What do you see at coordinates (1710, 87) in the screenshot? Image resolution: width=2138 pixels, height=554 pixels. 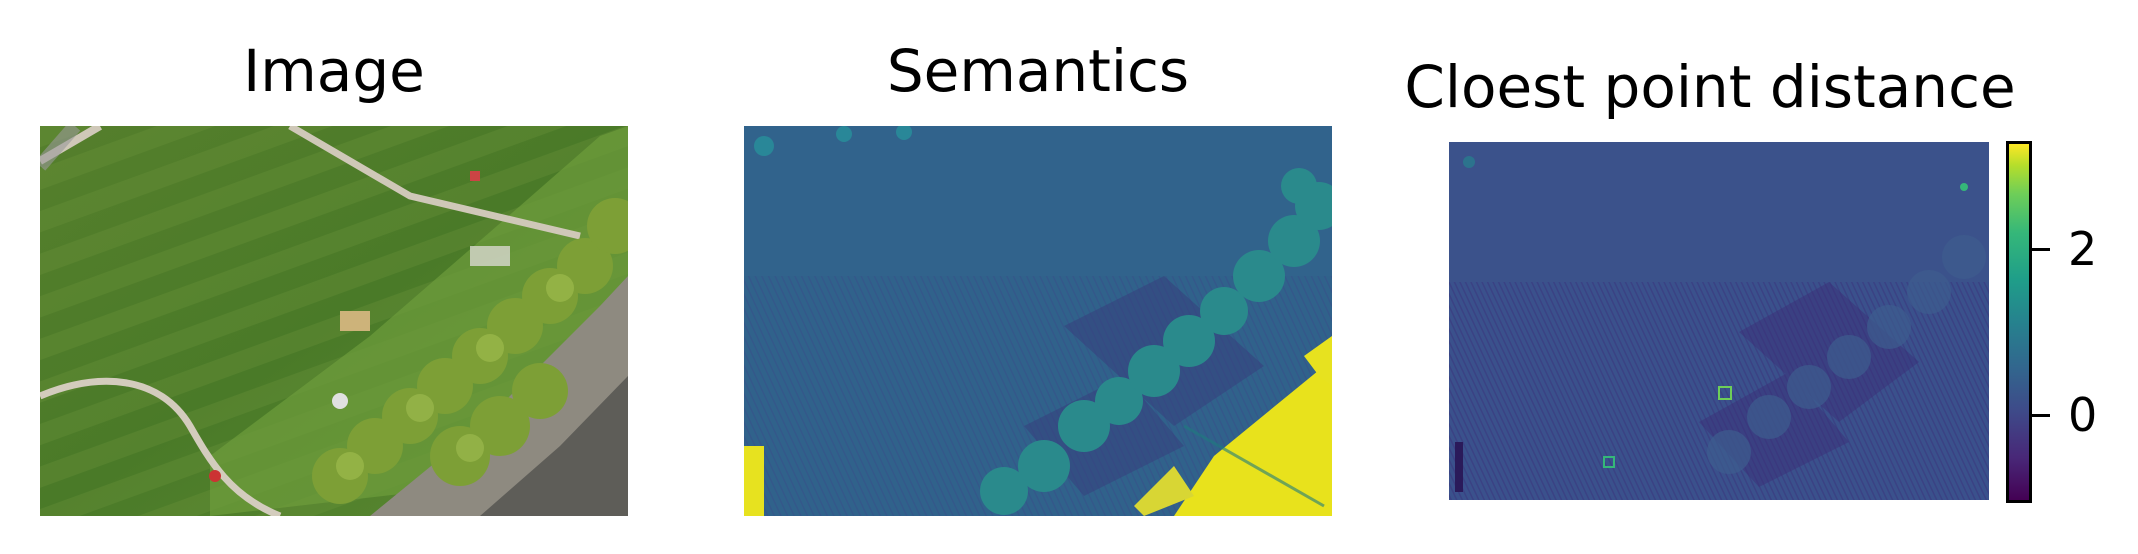 I see `panel-title-distance: Cloest point distance` at bounding box center [1710, 87].